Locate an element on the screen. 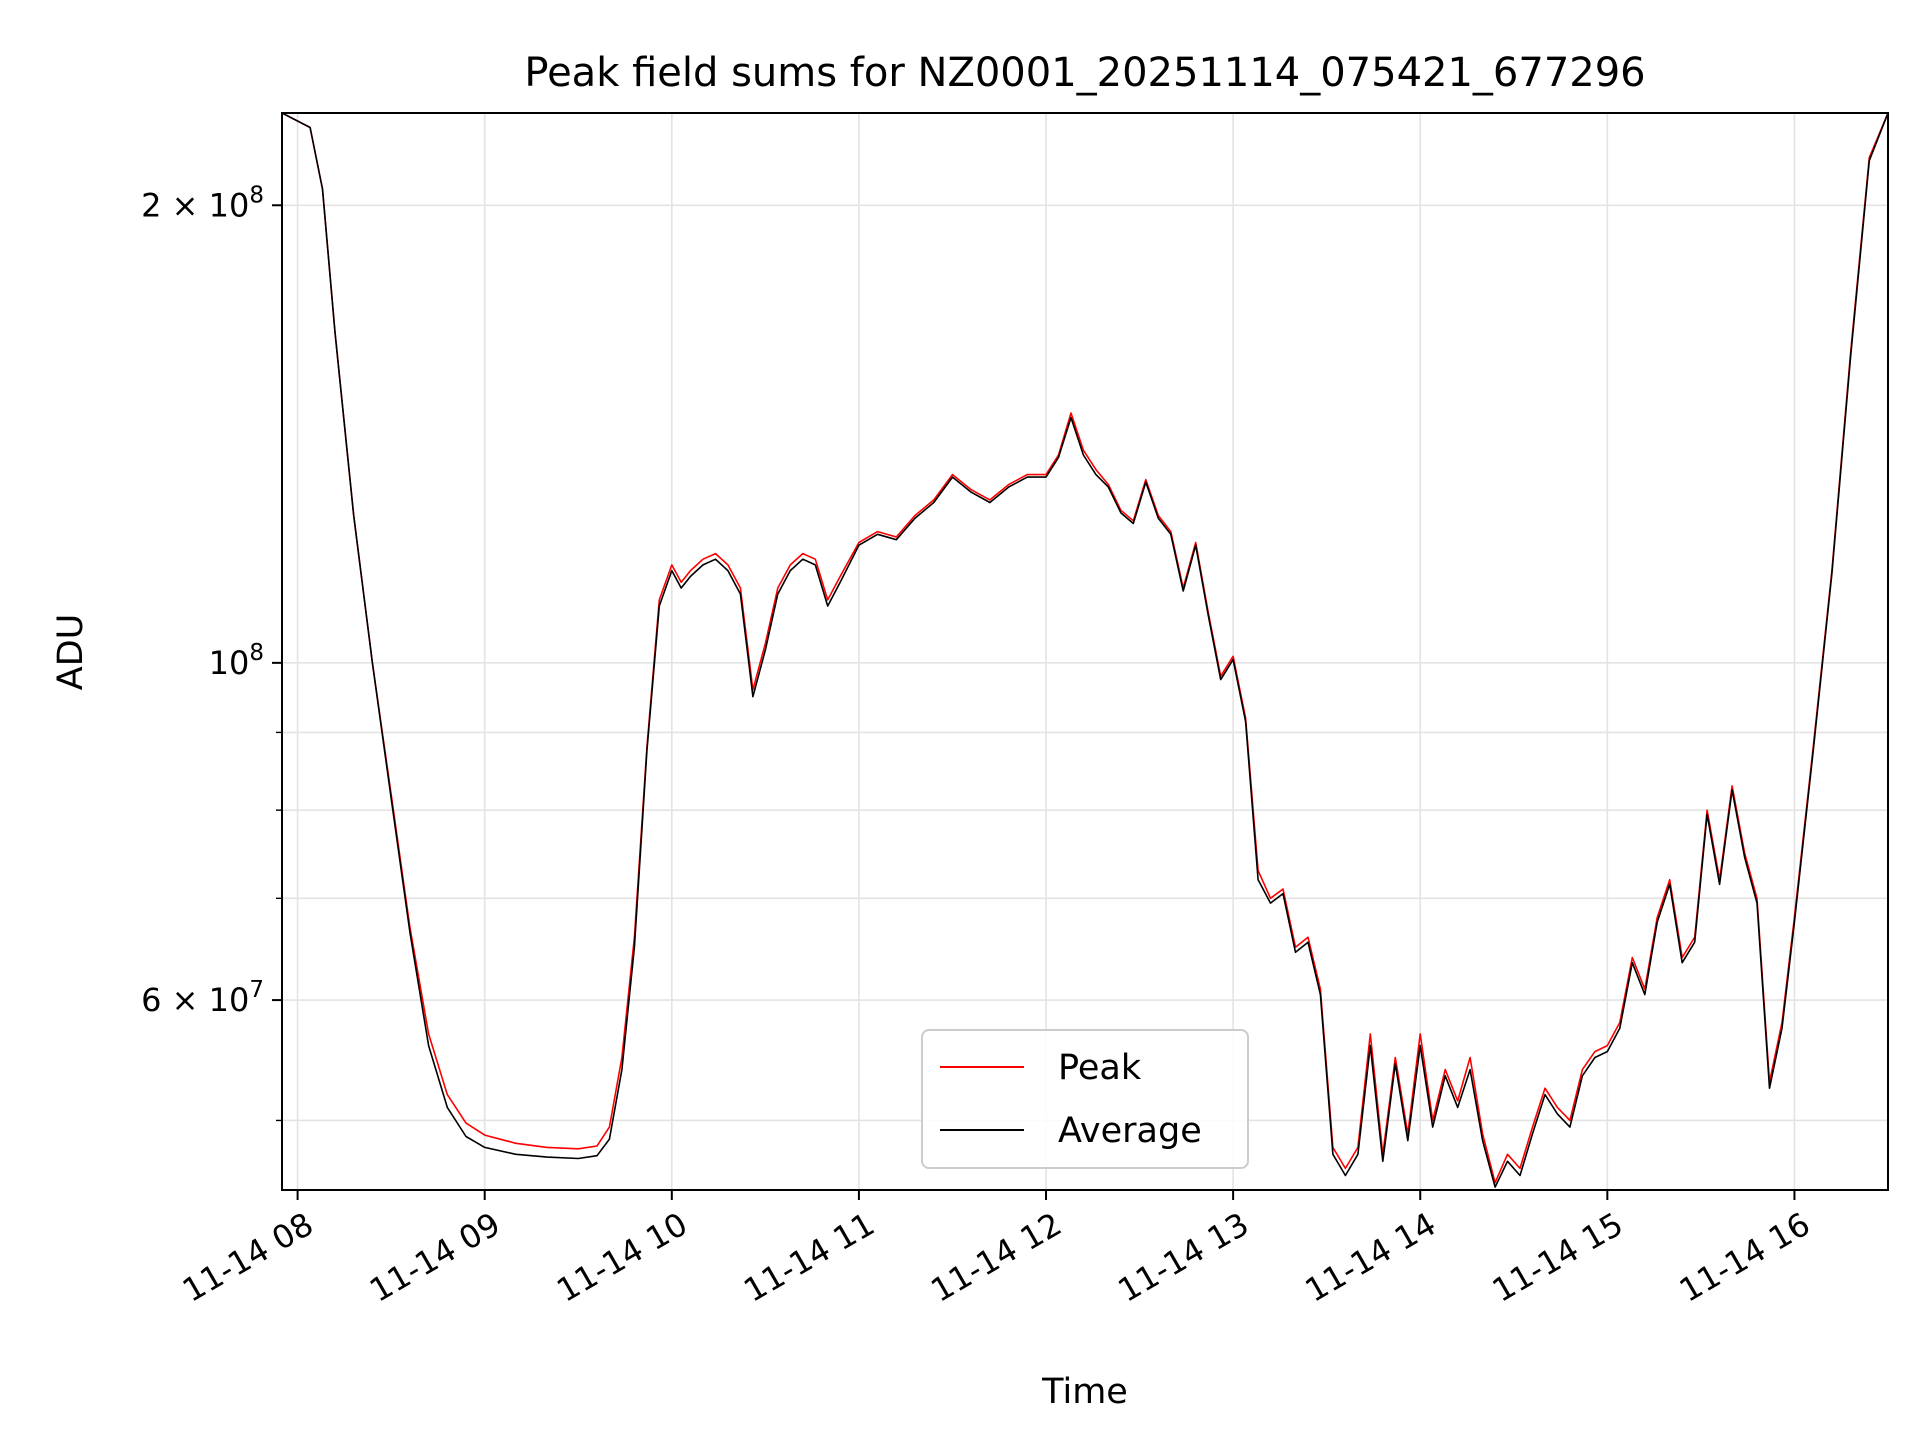 This screenshot has height=1440, width=1920. legend: Peak Average is located at coordinates (1085, 1099).